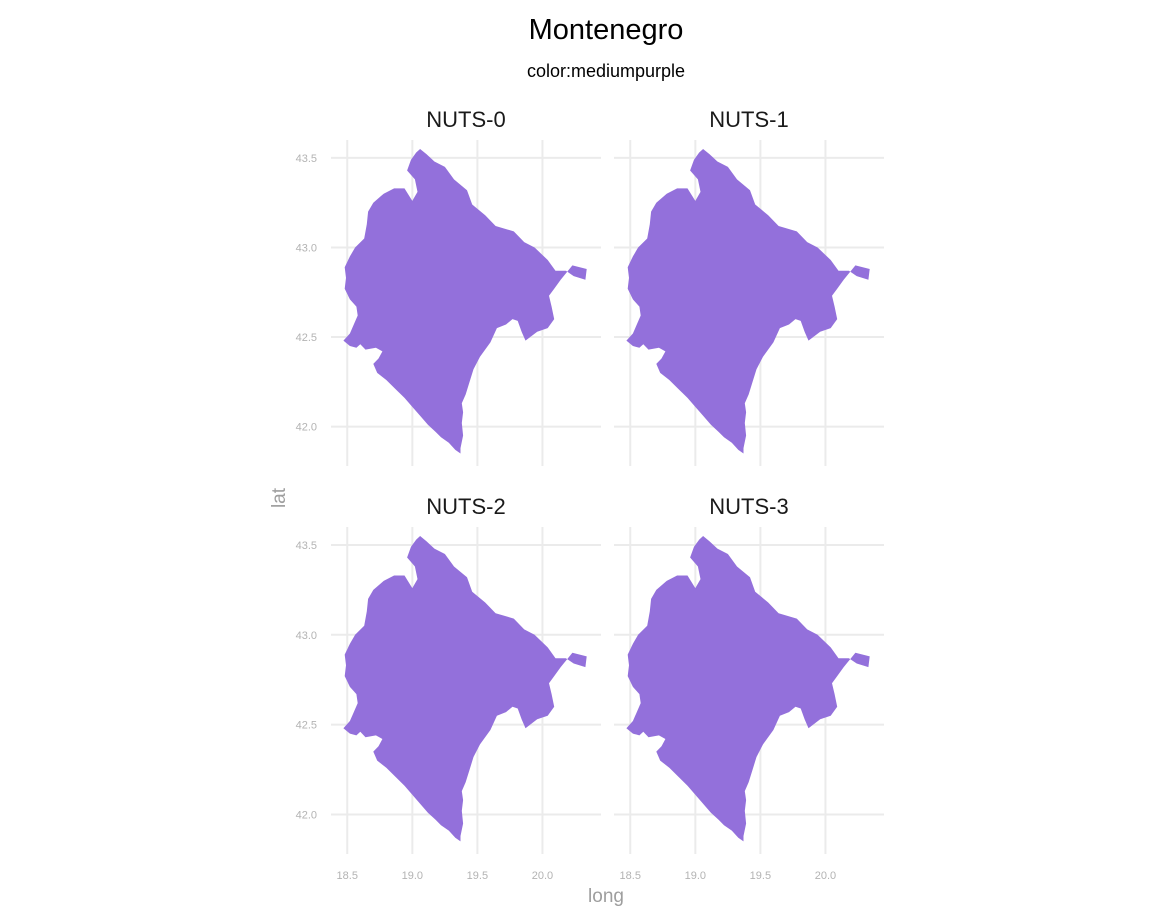  I want to click on facet-panel-2: NUTS-1, so click(749, 286).